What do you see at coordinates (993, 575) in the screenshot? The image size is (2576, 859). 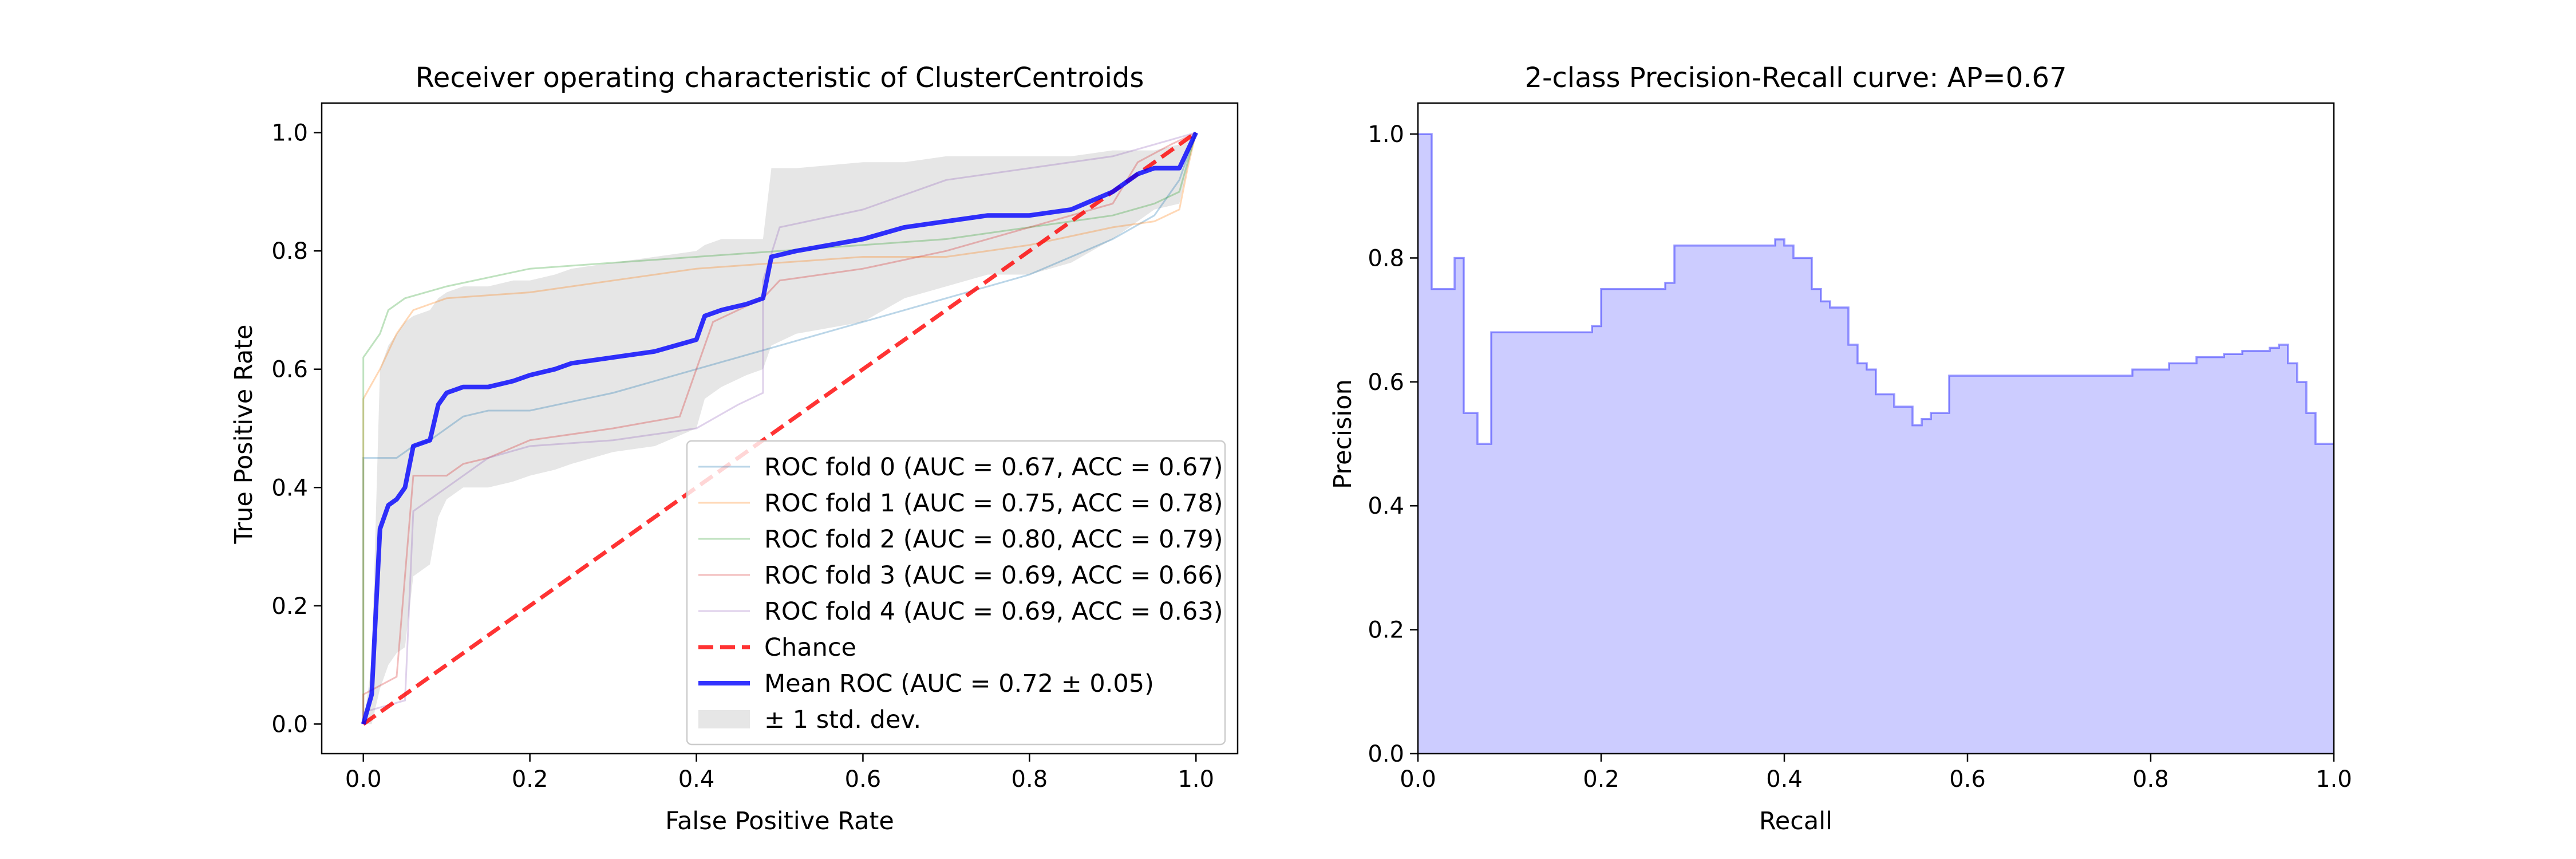 I see `legend-entry-label: ROC fold 3 (AUC = 0.69, ACC = 0.66)` at bounding box center [993, 575].